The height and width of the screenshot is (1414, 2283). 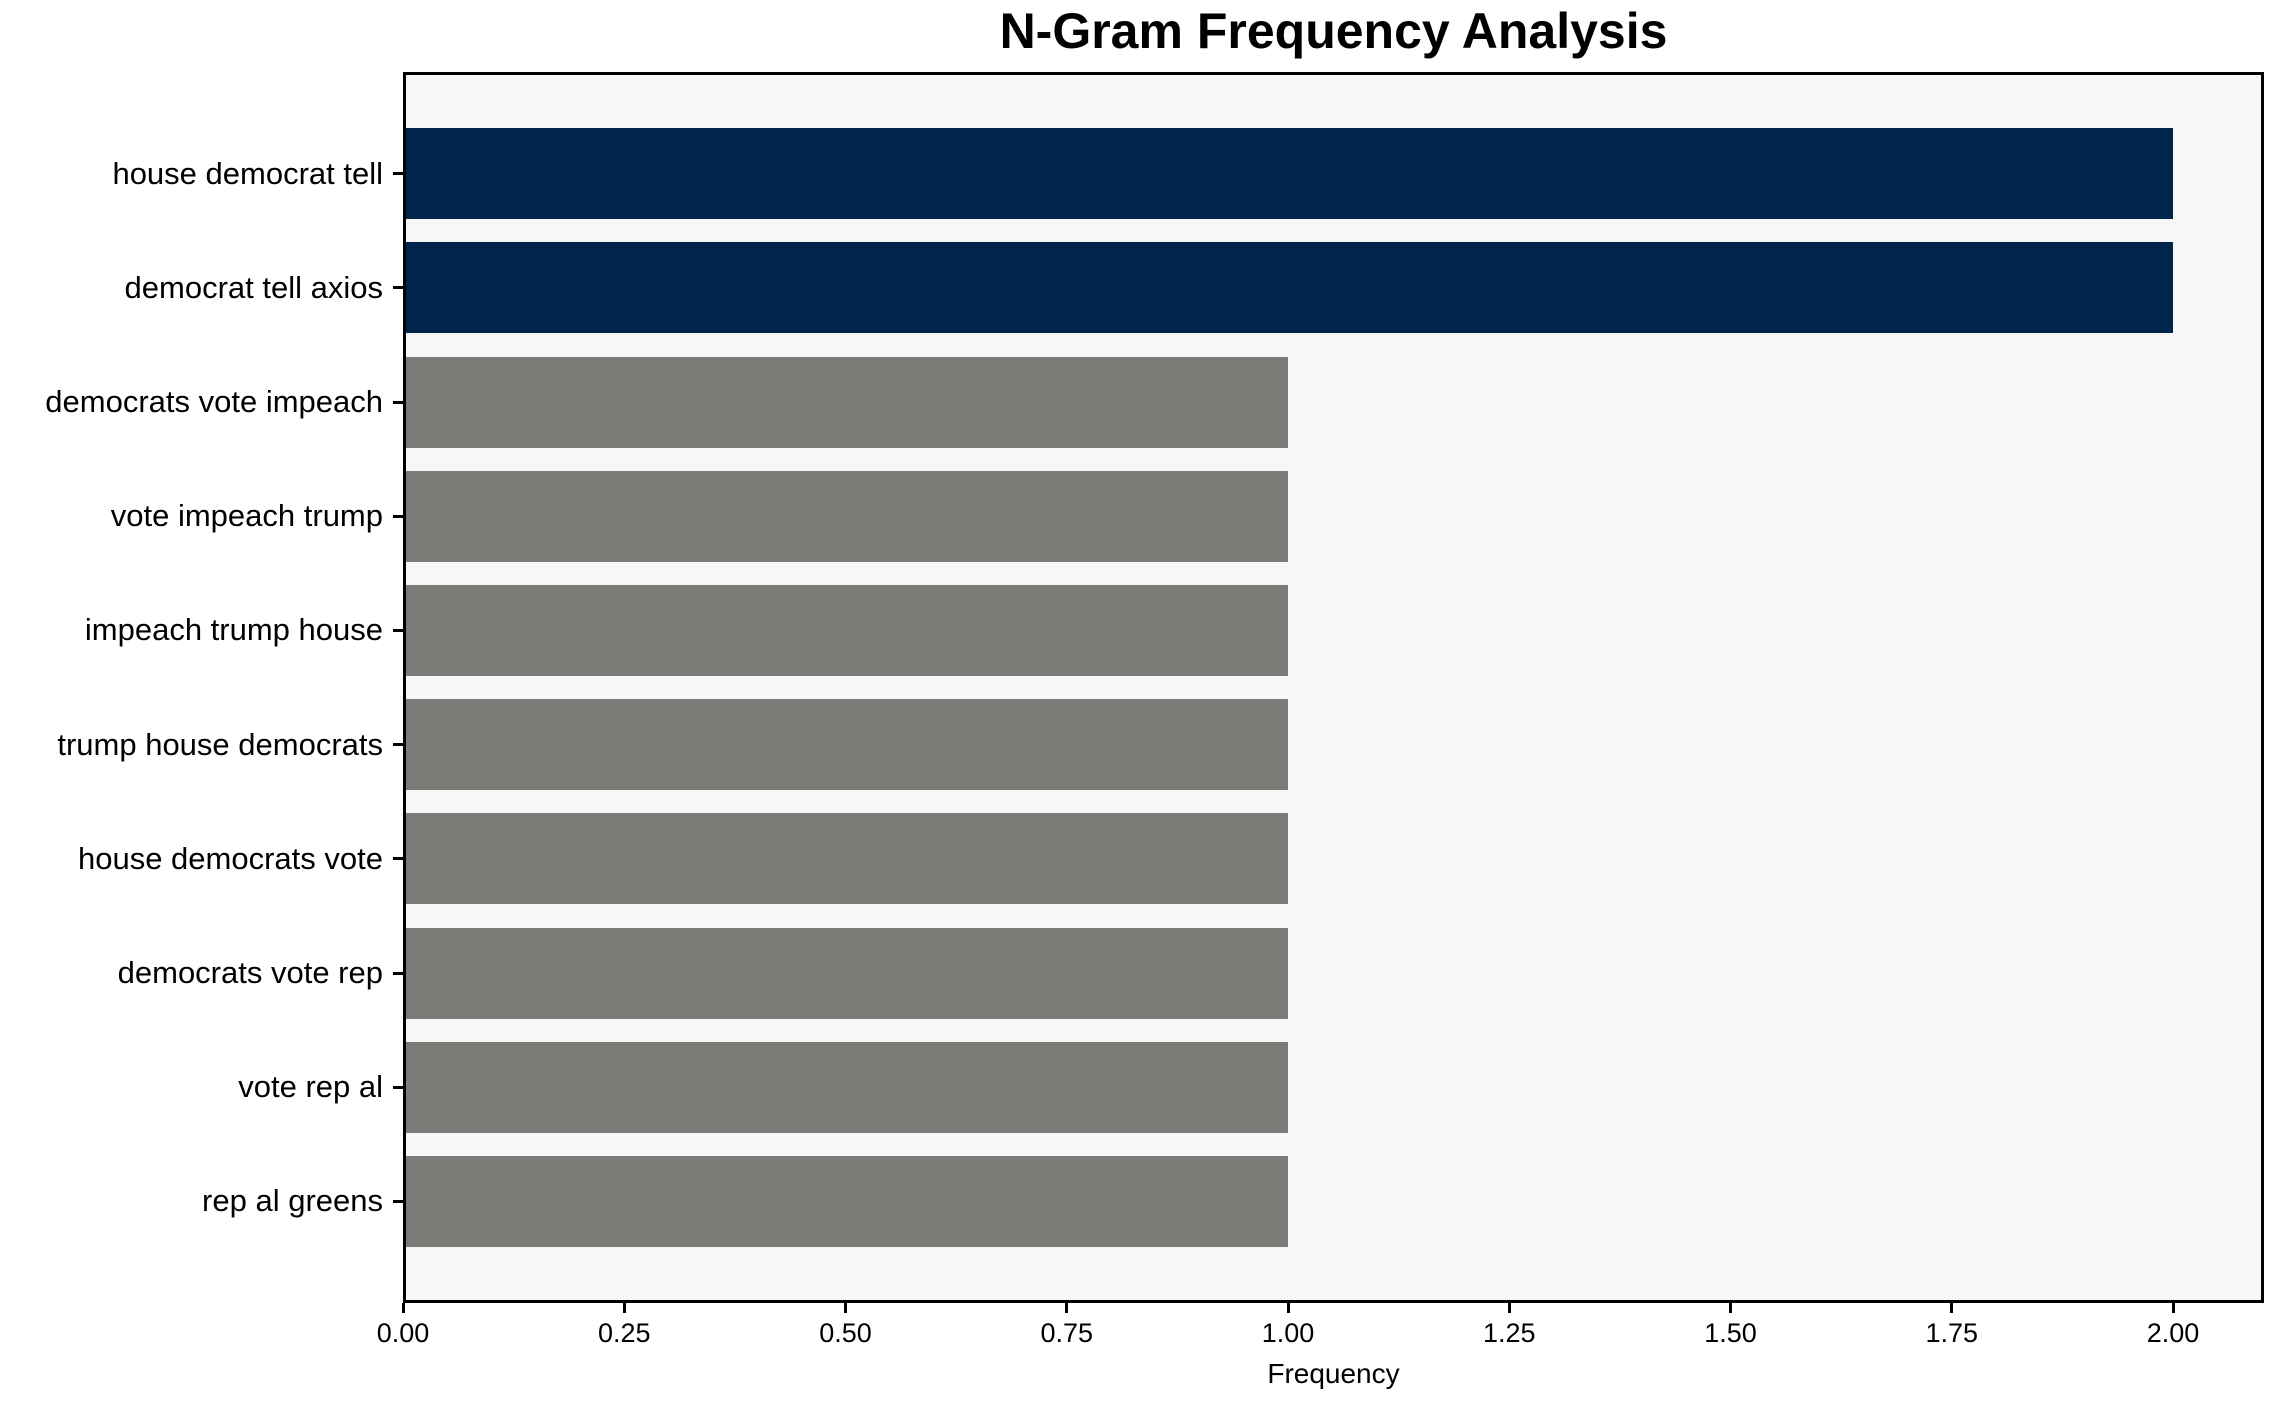 What do you see at coordinates (230, 858) in the screenshot?
I see `y-tick-label: house democrats vote` at bounding box center [230, 858].